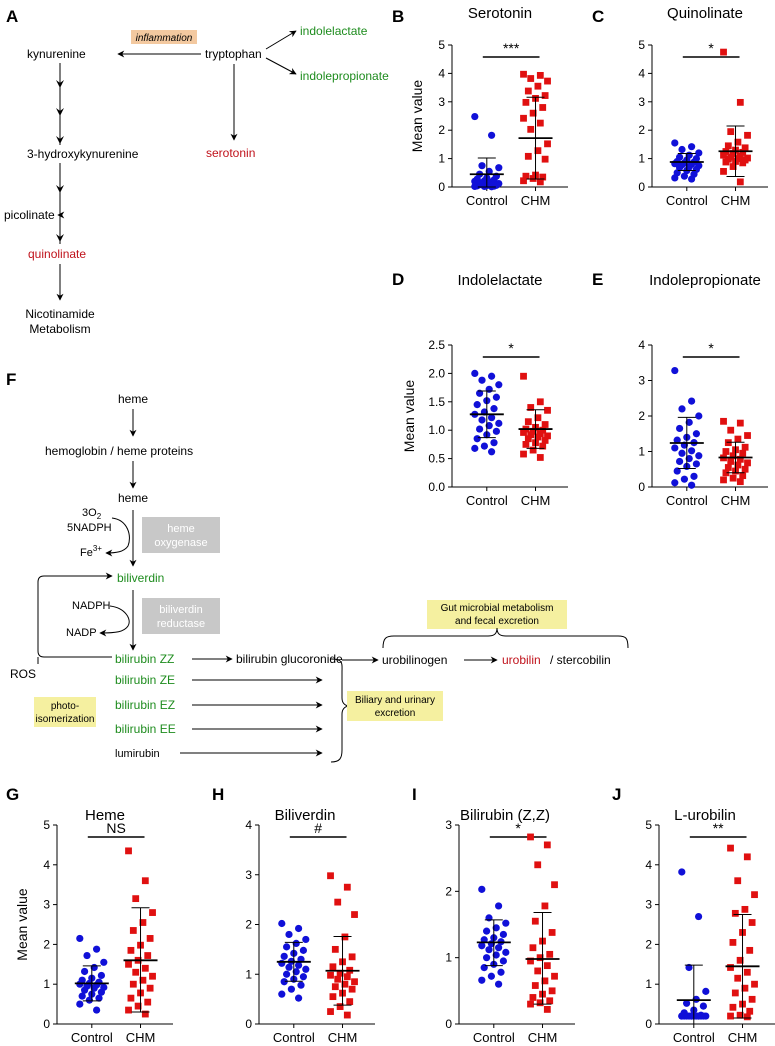 The height and width of the screenshot is (1046, 775). What do you see at coordinates (711, 348) in the screenshot?
I see `chart-e-significance-label: *` at bounding box center [711, 348].